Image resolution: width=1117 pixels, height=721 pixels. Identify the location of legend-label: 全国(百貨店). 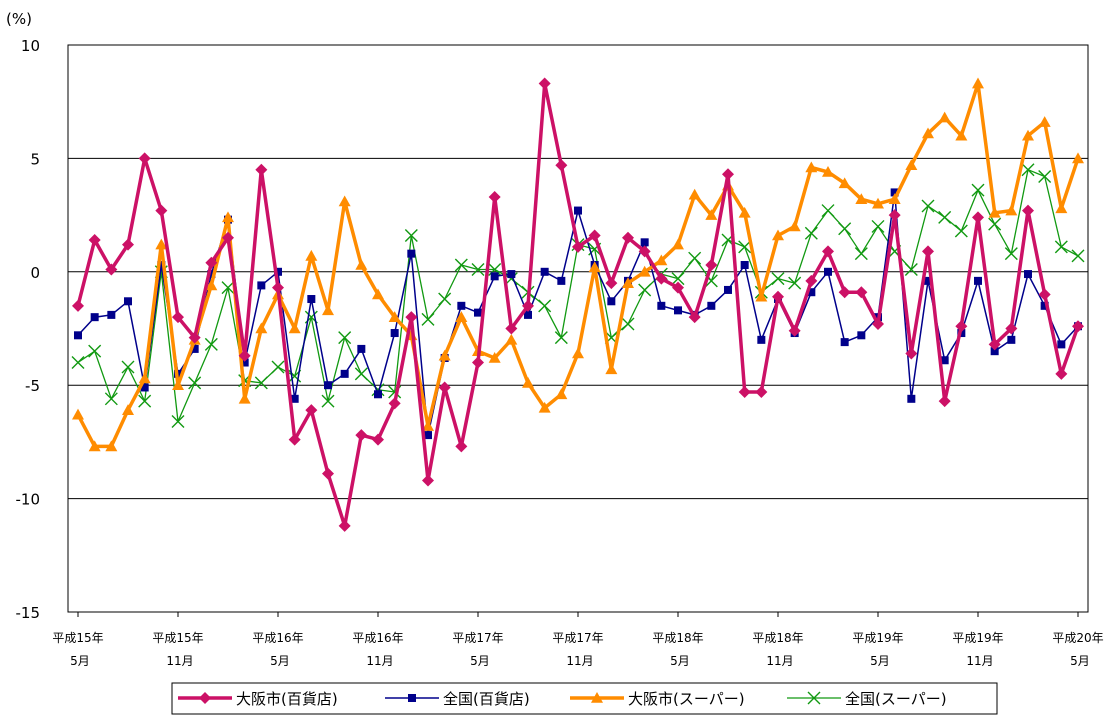
(486, 699).